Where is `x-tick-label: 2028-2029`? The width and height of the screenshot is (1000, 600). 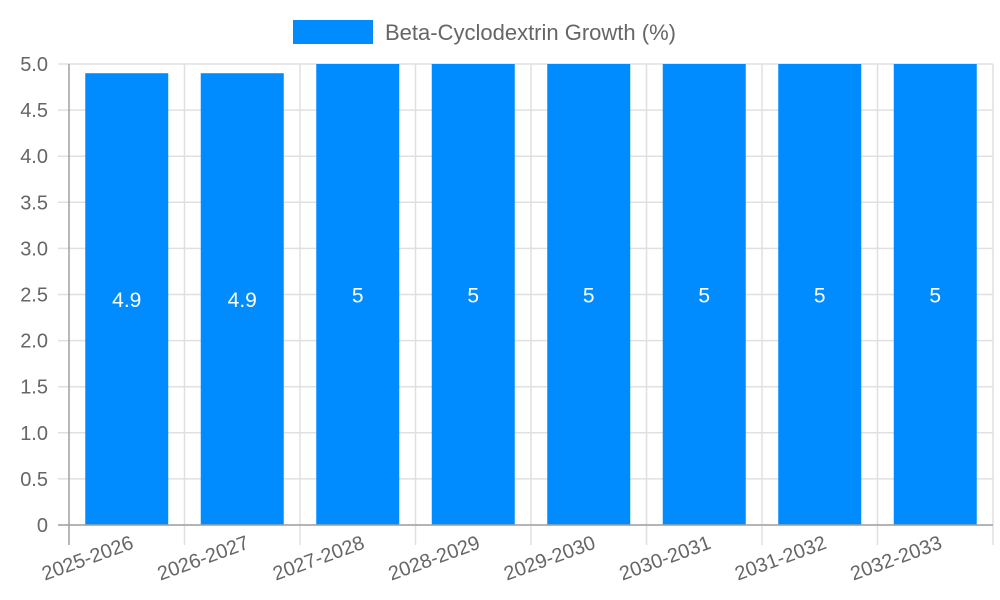
x-tick-label: 2028-2029 is located at coordinates (434, 558).